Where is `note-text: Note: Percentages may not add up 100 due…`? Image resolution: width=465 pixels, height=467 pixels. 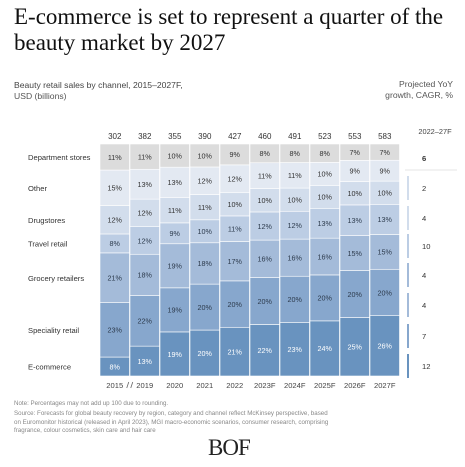 note-text: Note: Percentages may not add up 100 due… is located at coordinates (91, 403).